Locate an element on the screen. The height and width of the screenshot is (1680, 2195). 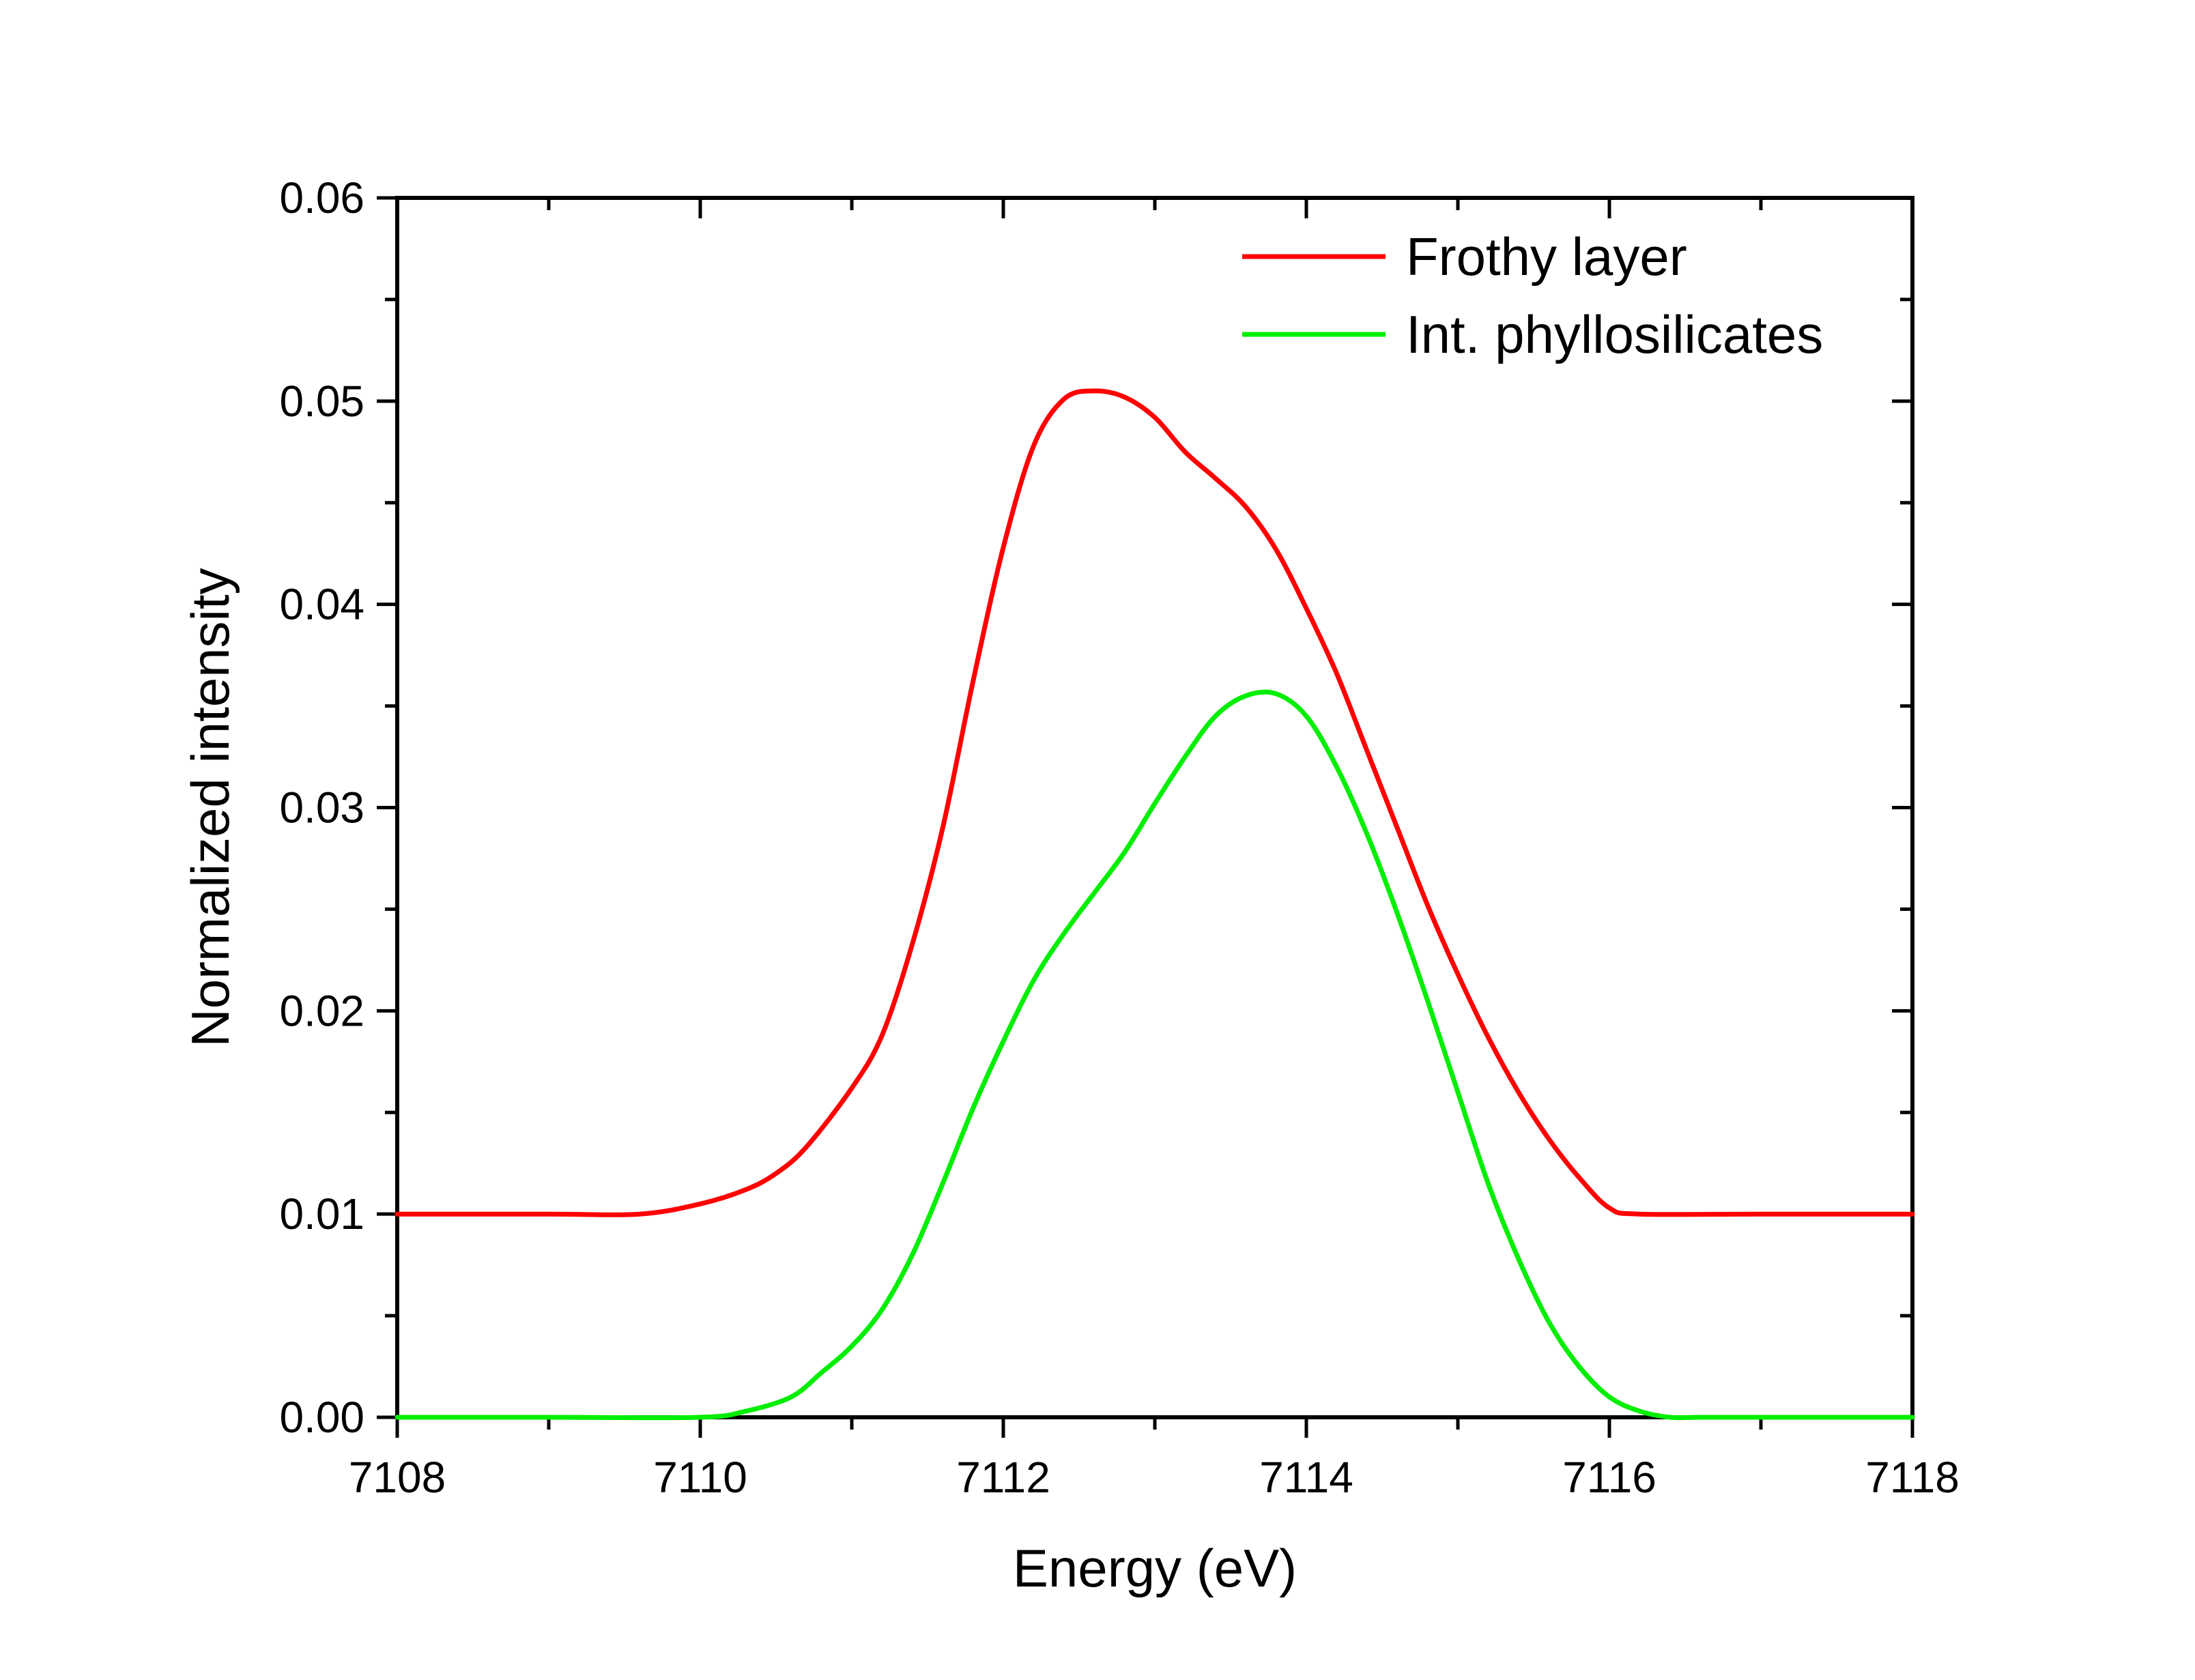
x-tick-label: 7108 is located at coordinates (397, 1477).